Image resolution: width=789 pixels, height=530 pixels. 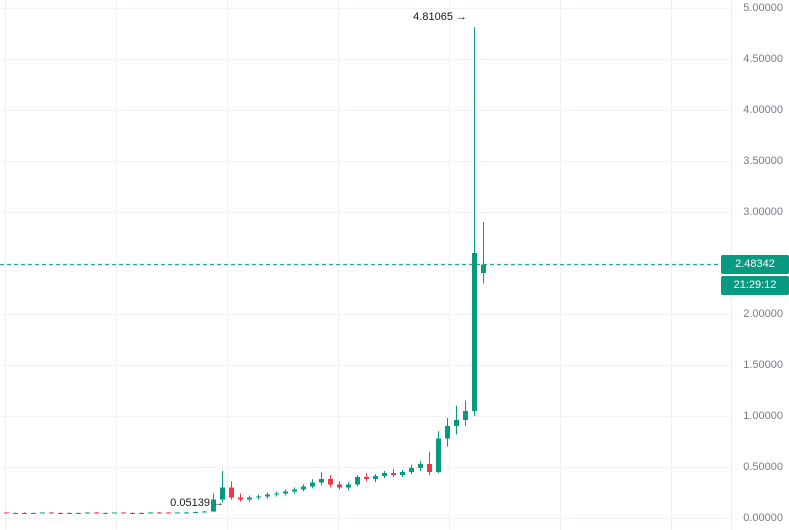 I want to click on price-tick-label: 4.00000, so click(x=763, y=109).